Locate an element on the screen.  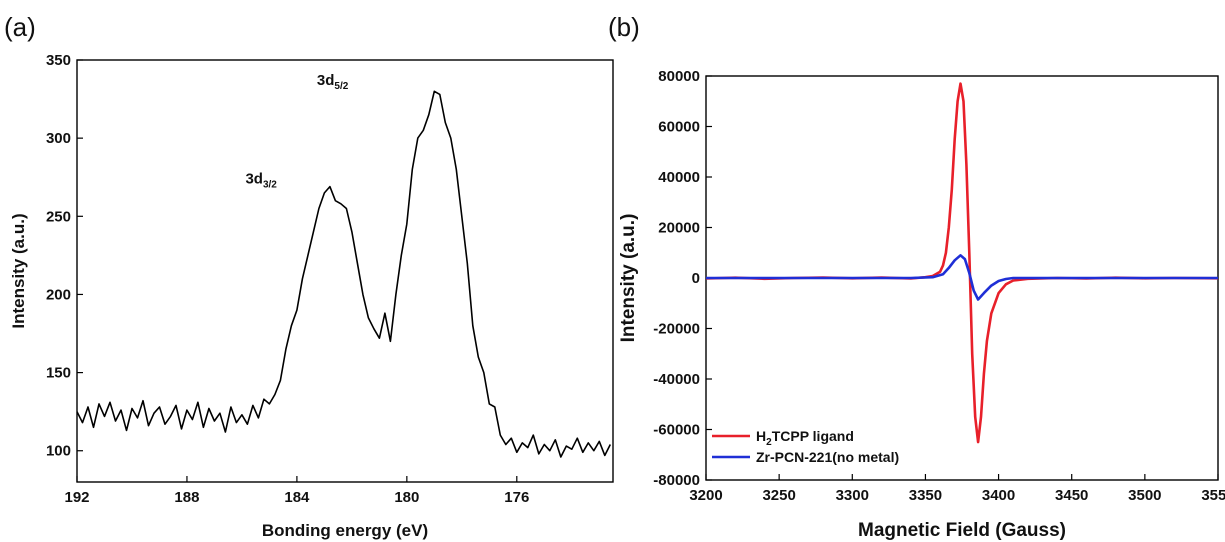
x-tick-label-b: 3450 is located at coordinates (1071, 495).